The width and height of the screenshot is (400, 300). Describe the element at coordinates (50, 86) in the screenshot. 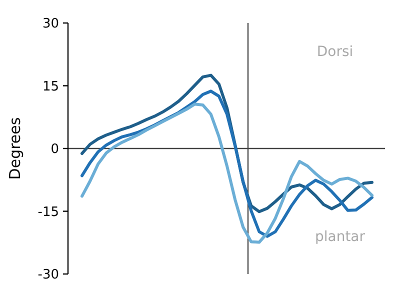

I see `y-tick-label: 15` at that location.